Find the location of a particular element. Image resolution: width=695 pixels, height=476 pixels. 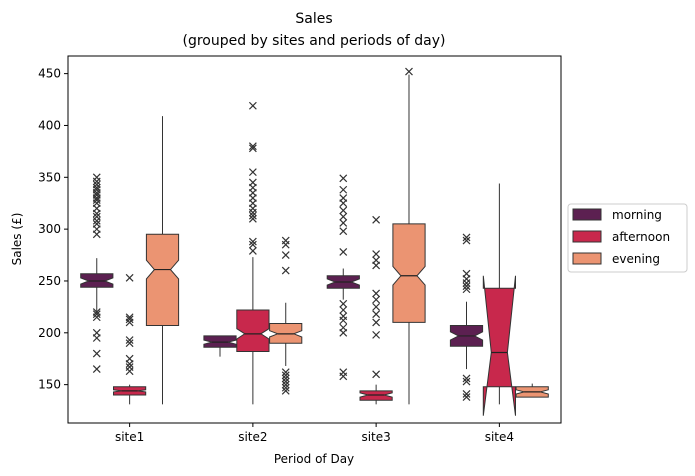

y-tick-label: 200 is located at coordinates (49, 333).